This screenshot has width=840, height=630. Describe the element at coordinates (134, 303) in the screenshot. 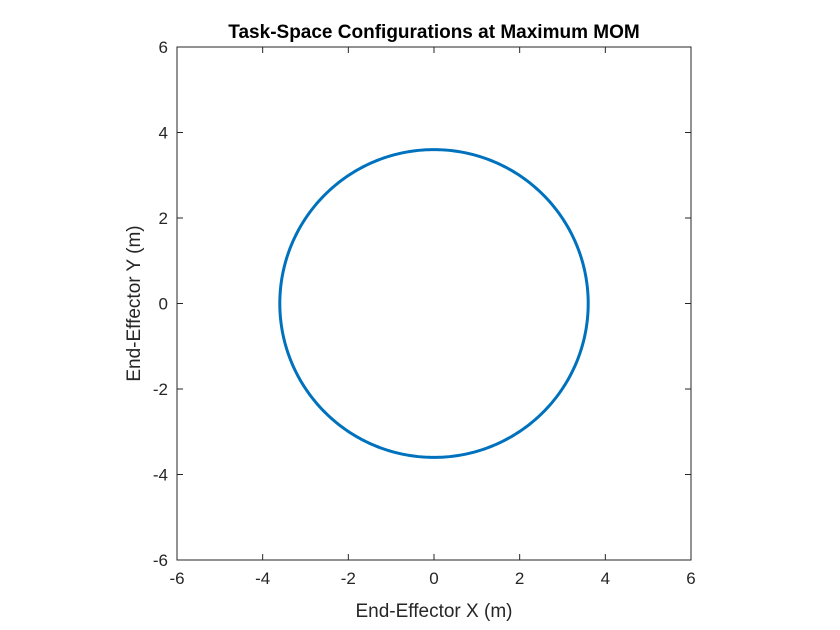

I see `y-axis-label: End-Effector Y (m)` at that location.